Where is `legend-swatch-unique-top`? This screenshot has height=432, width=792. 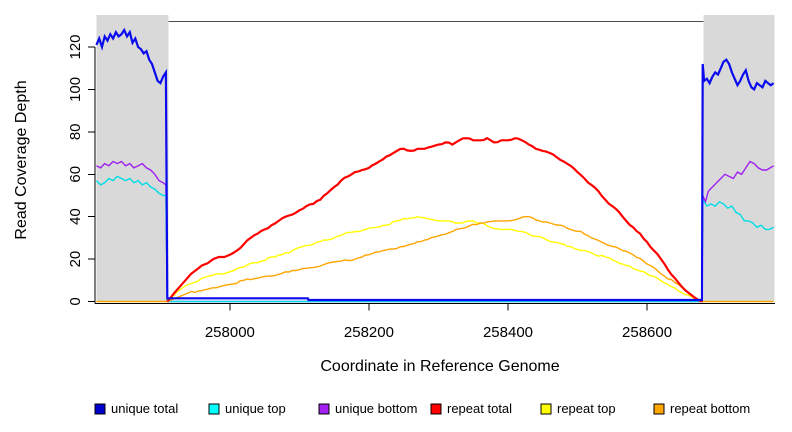
legend-swatch-unique-top is located at coordinates (214, 409).